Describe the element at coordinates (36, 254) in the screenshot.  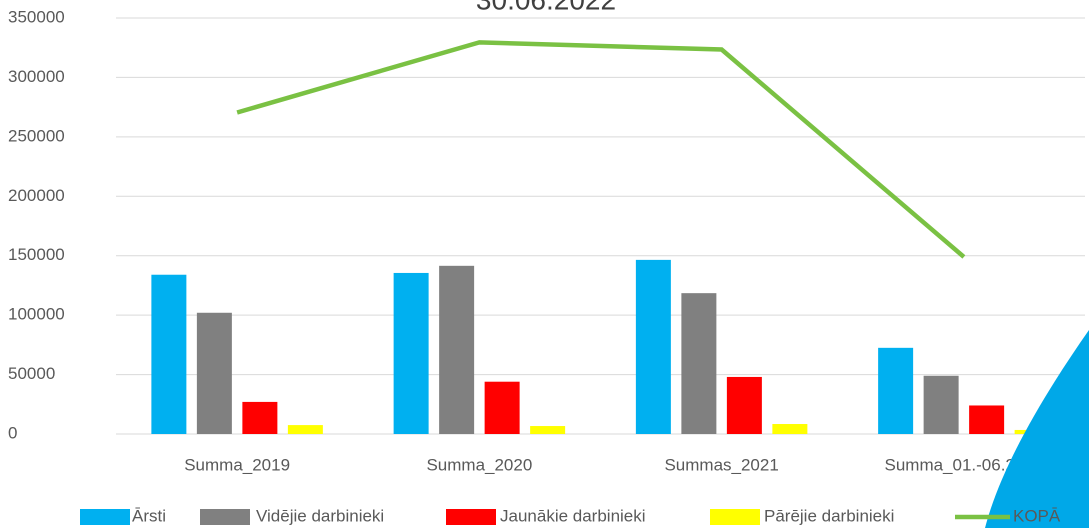
I see `y-tick-label: 150000` at that location.